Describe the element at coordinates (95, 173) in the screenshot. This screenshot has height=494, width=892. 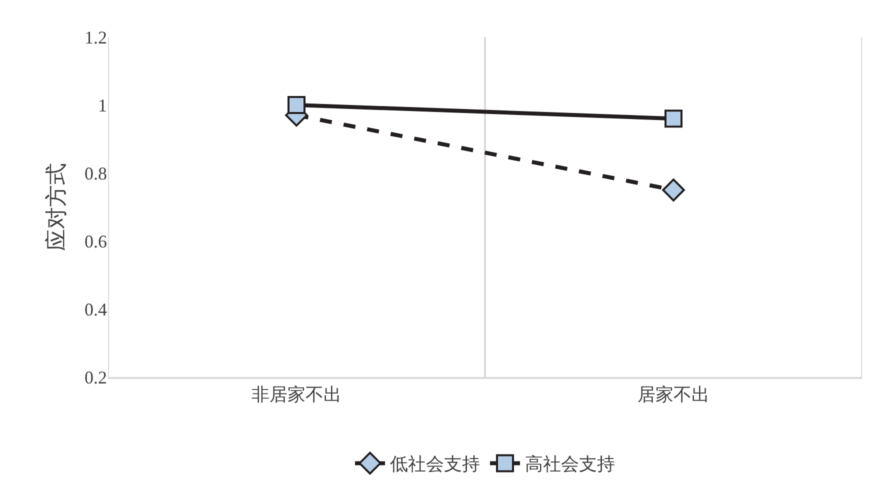
I see `y-tick-label: 0.8` at that location.